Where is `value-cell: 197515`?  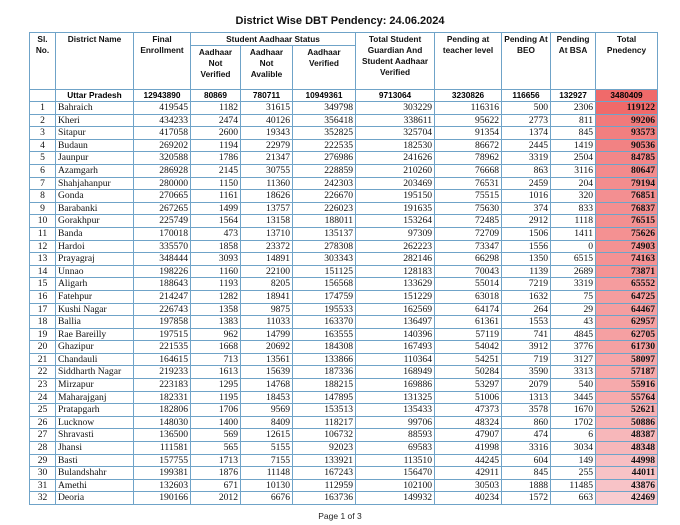
value-cell: 197515 is located at coordinates (162, 334).